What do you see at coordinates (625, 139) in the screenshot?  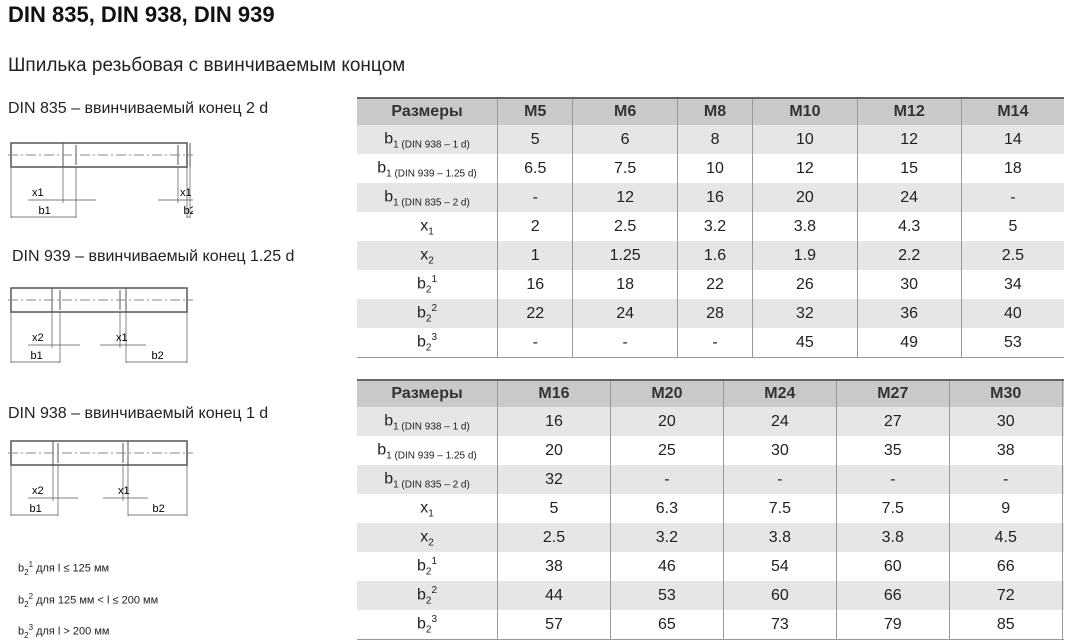 I see `table-cell: 6` at bounding box center [625, 139].